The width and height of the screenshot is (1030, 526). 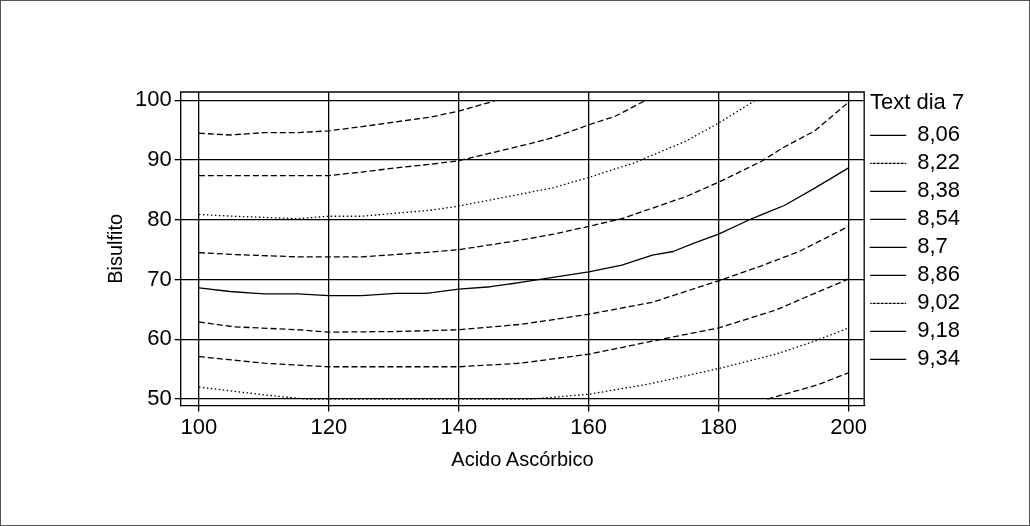 I want to click on legend-title: Text dia 7, so click(x=917, y=102).